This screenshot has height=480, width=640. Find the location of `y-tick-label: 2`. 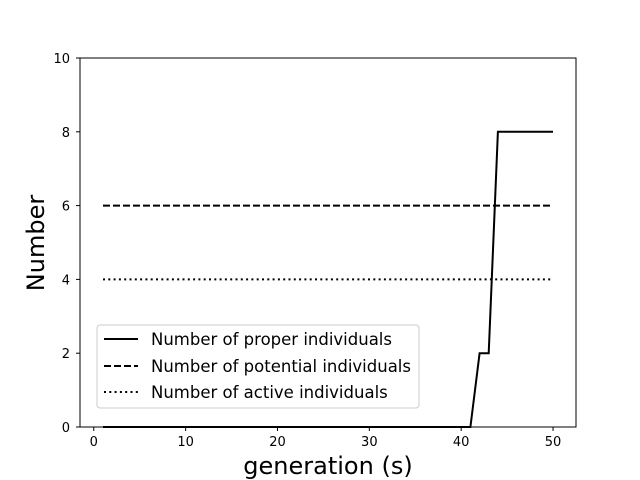

y-tick-label: 2 is located at coordinates (66, 354).